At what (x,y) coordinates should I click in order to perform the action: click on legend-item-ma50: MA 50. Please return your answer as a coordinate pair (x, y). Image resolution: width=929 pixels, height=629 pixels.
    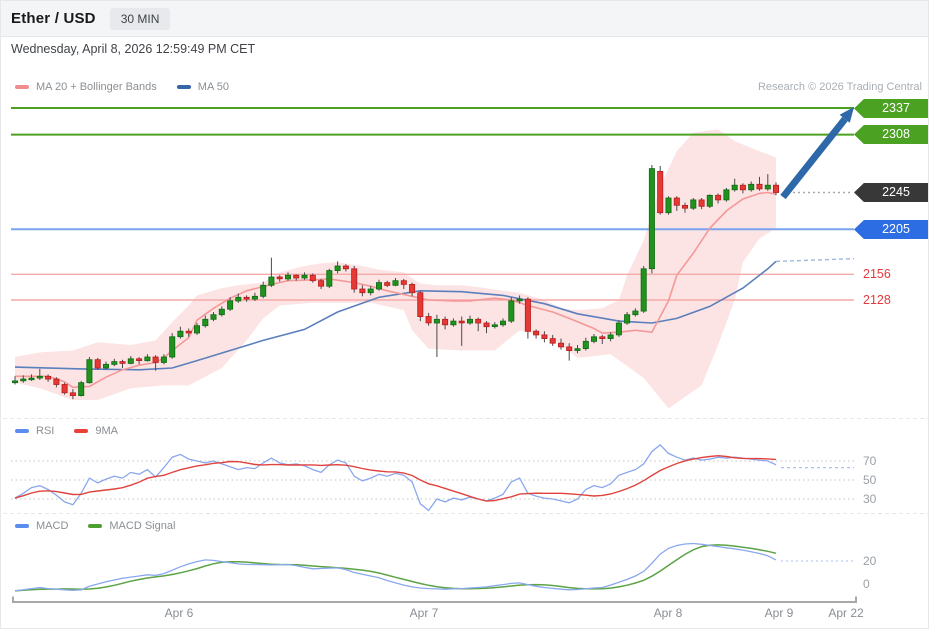
    Looking at the image, I should click on (202, 87).